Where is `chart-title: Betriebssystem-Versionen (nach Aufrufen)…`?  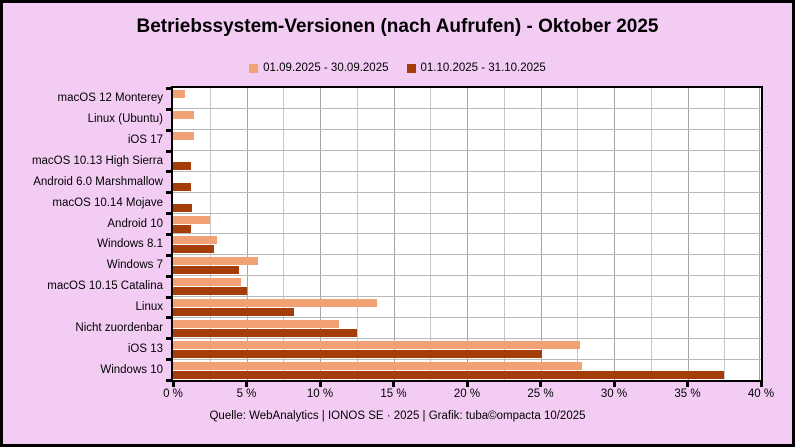 chart-title: Betriebssystem-Versionen (nach Aufrufen)… is located at coordinates (397, 26).